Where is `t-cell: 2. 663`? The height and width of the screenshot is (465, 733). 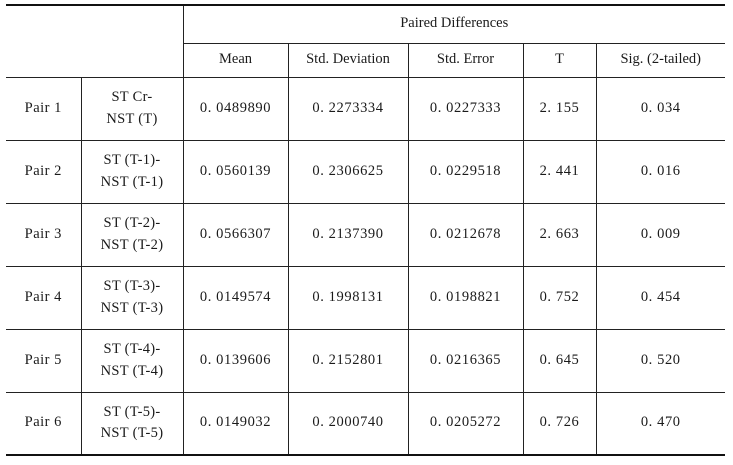
t-cell: 2. 663 is located at coordinates (559, 234).